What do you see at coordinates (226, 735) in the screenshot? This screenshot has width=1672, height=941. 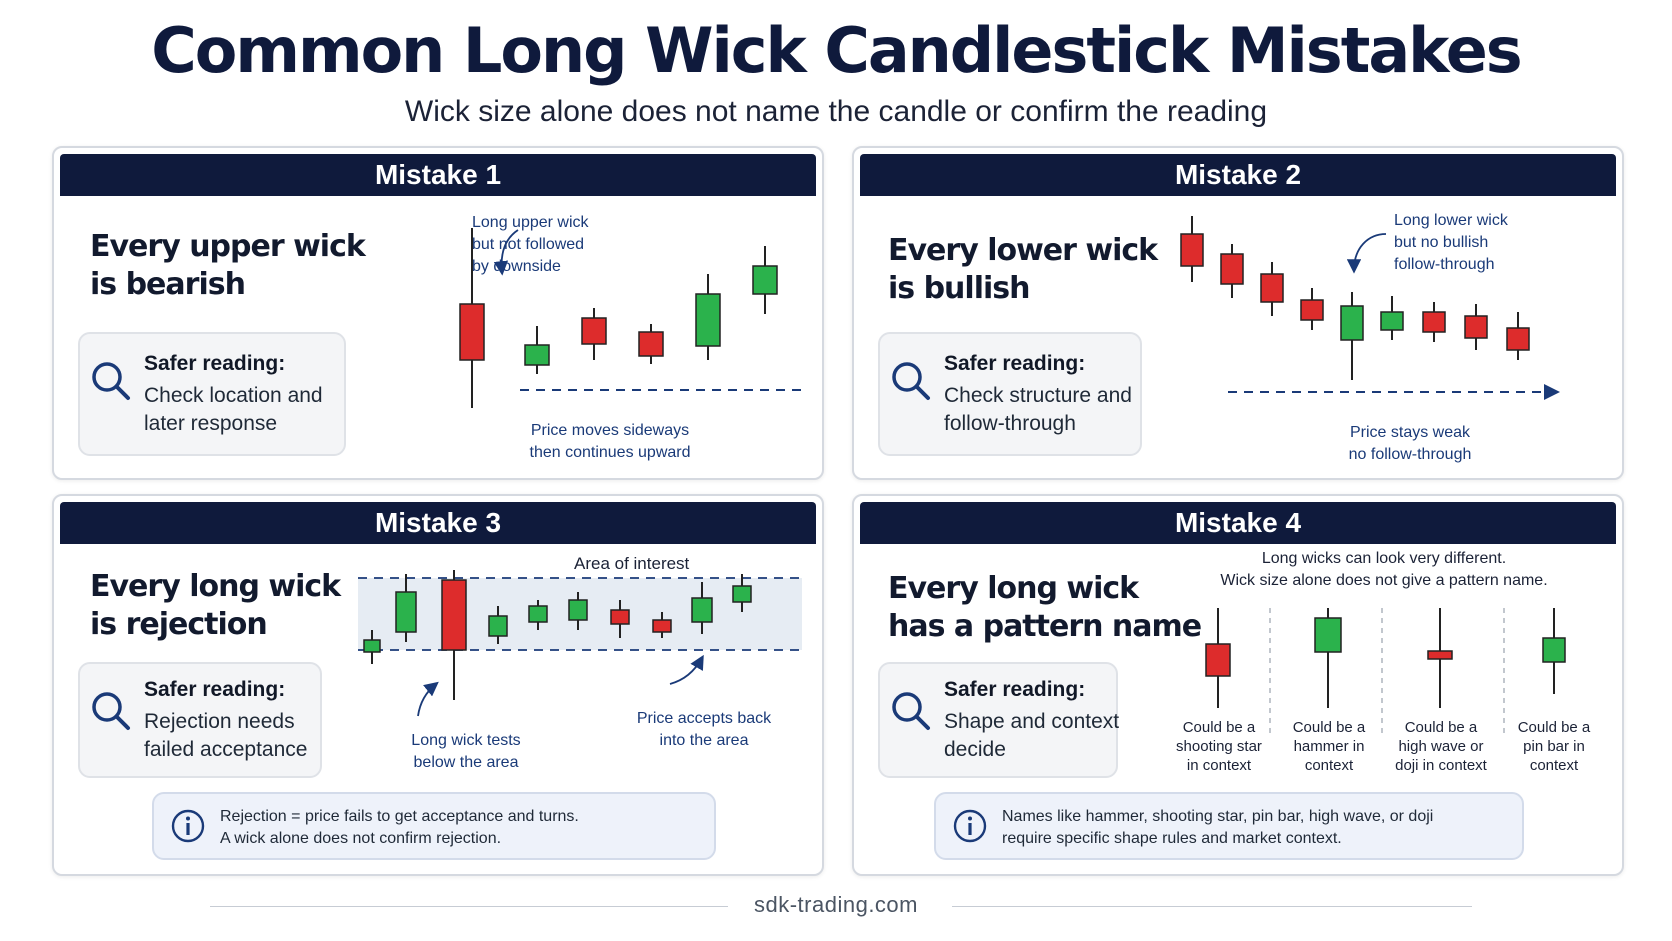 I see `safer-reading-text: Rejection needs failed acceptance` at bounding box center [226, 735].